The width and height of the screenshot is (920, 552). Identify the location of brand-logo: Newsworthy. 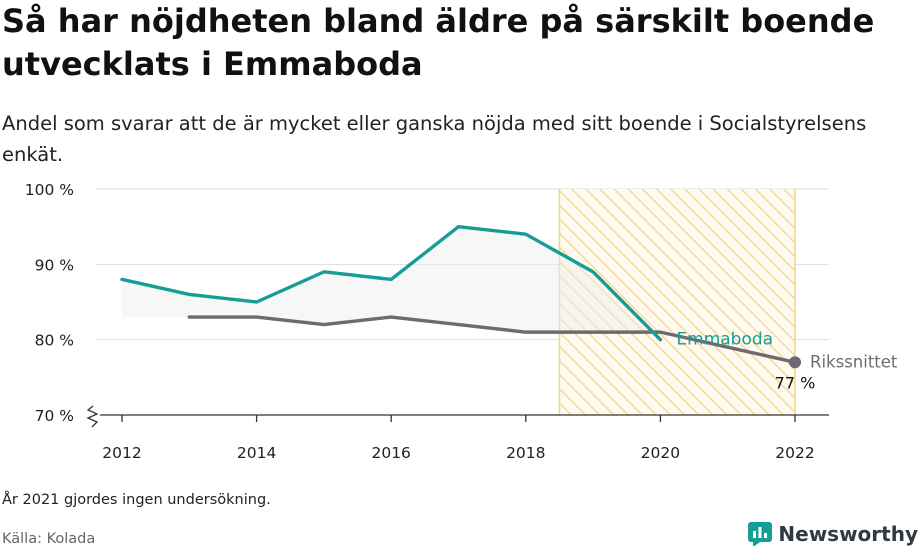
(833, 534).